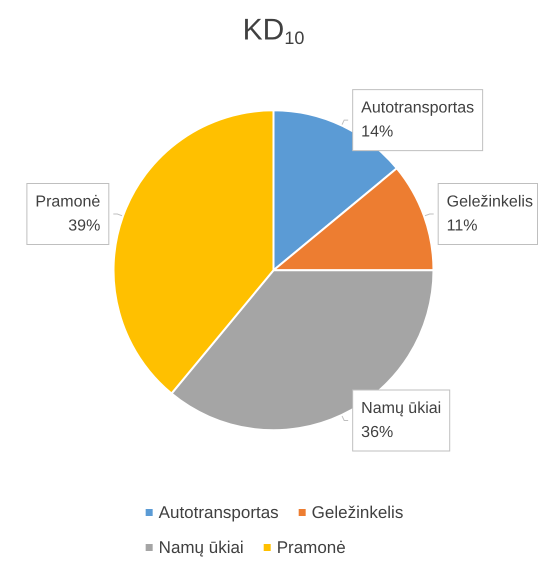 The height and width of the screenshot is (569, 547). Describe the element at coordinates (462, 226) in the screenshot. I see `data-label: 11%` at that location.